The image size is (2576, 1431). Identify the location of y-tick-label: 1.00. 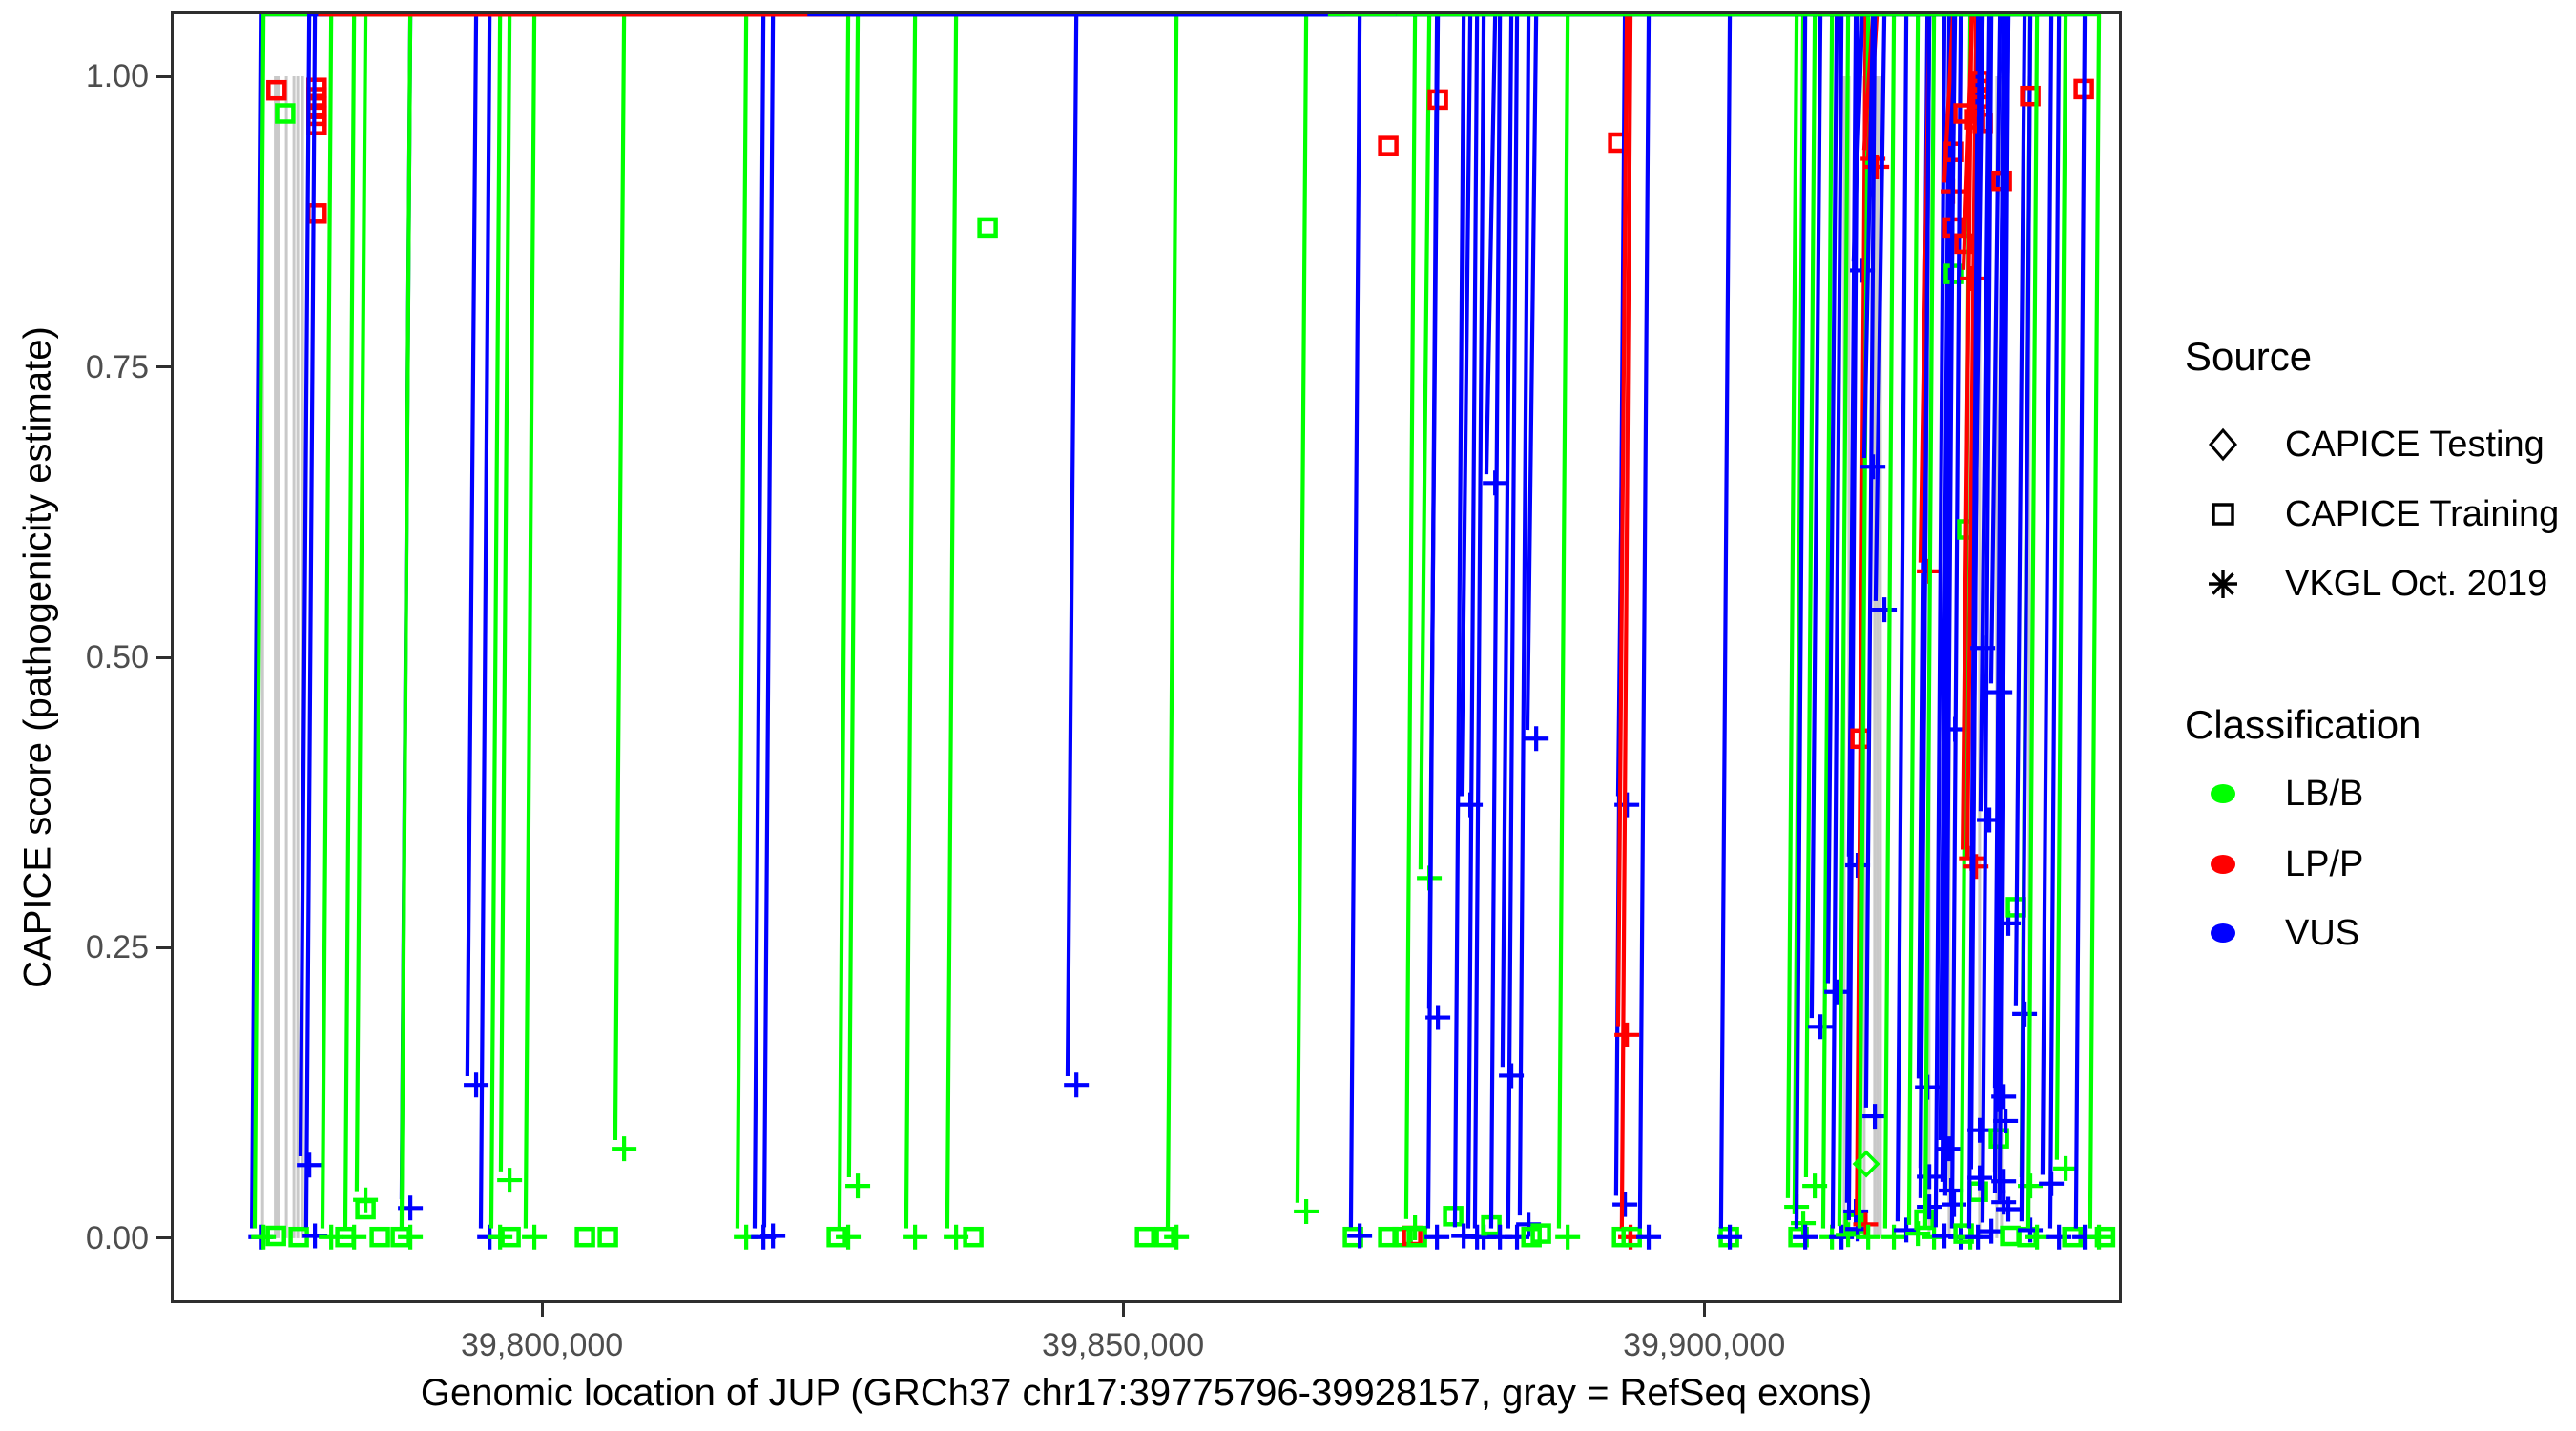
(117, 76).